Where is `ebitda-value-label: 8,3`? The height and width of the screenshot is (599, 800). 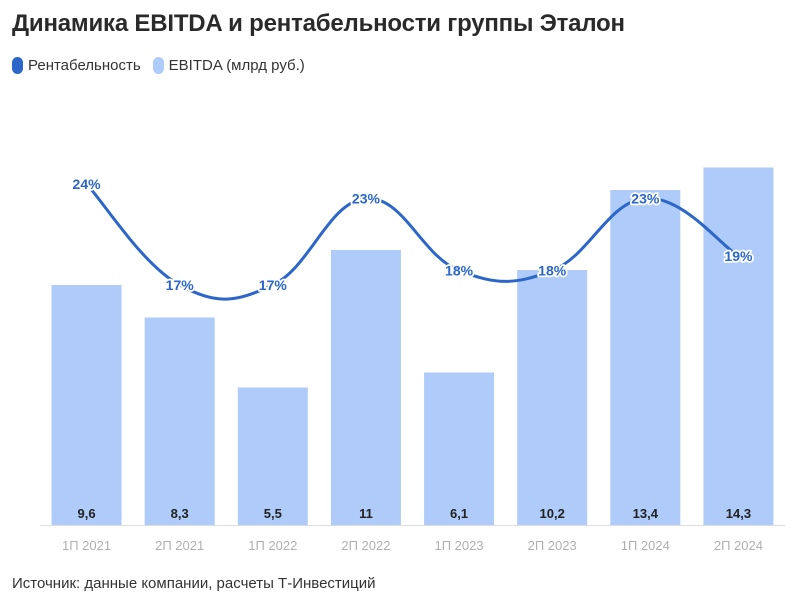 ebitda-value-label: 8,3 is located at coordinates (180, 513).